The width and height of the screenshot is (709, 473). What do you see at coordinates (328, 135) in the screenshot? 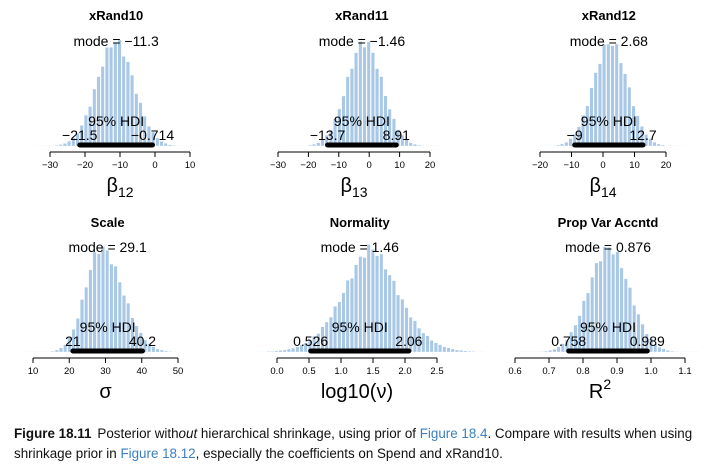
I see `hdi-low-label: −13.7` at bounding box center [328, 135].